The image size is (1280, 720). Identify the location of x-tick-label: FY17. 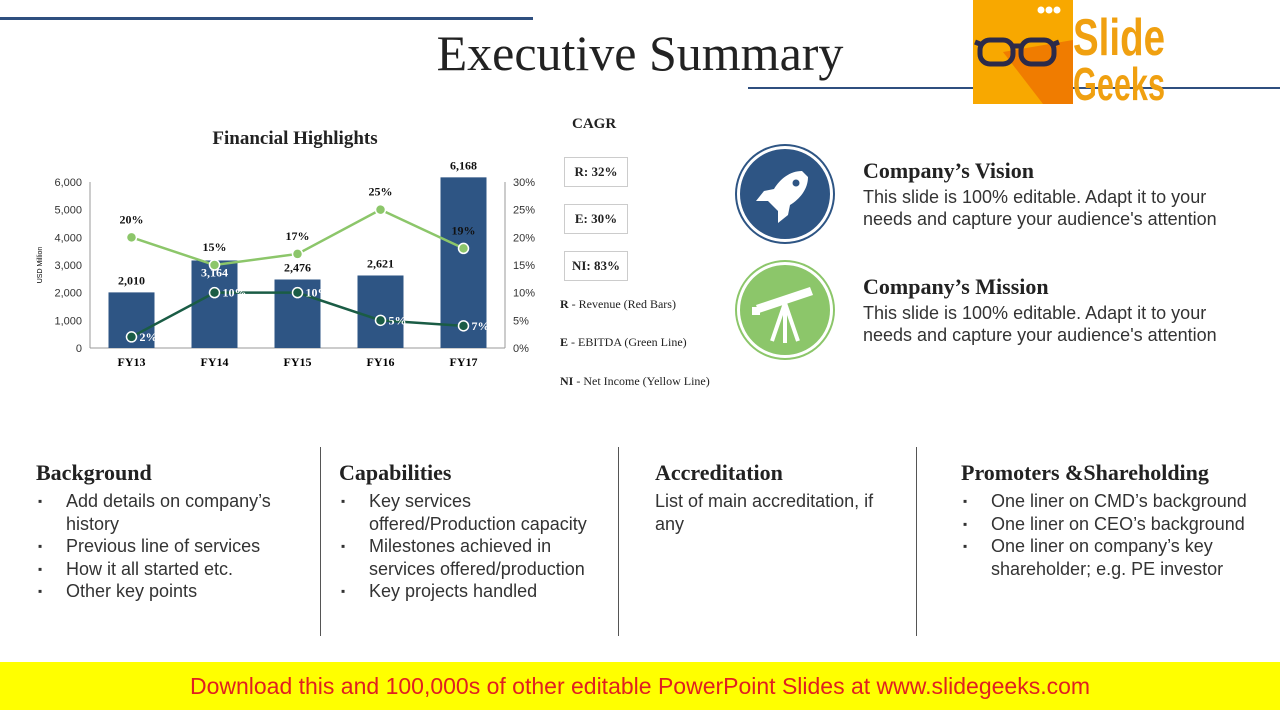
(464, 362).